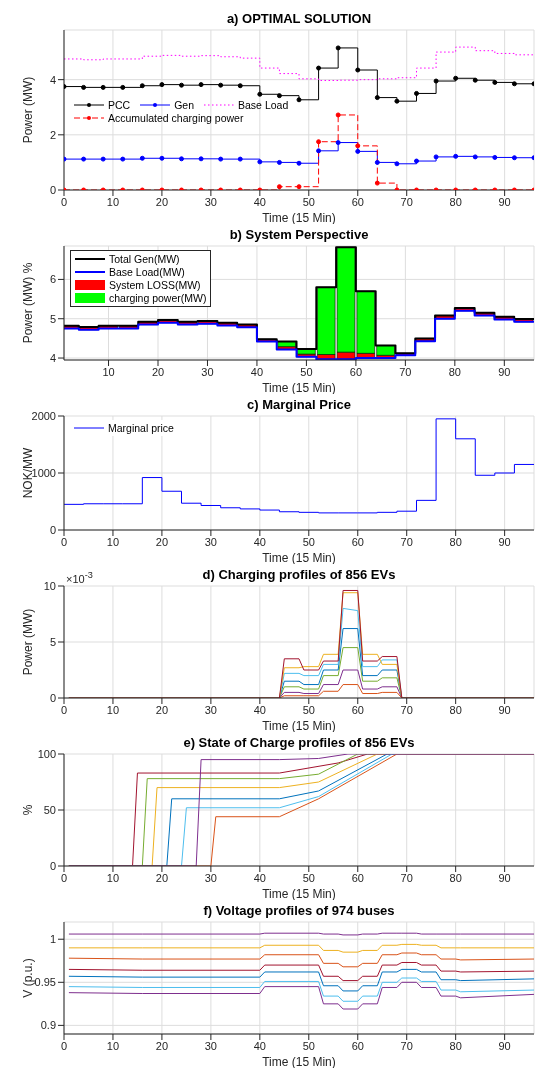 The height and width of the screenshot is (1076, 556). I want to click on y-tick-label: 10, so click(49, 585).